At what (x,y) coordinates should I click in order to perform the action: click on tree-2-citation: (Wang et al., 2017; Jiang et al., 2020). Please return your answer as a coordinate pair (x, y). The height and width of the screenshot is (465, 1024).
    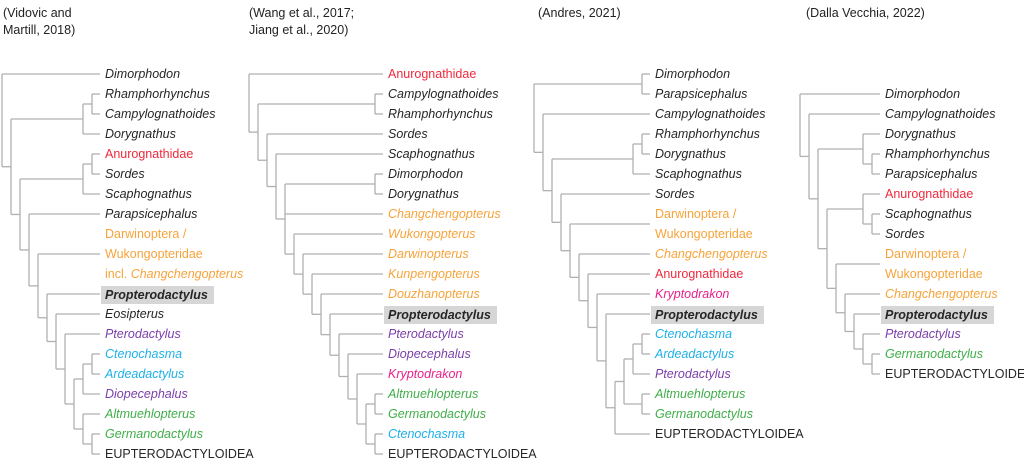
    Looking at the image, I should click on (302, 21).